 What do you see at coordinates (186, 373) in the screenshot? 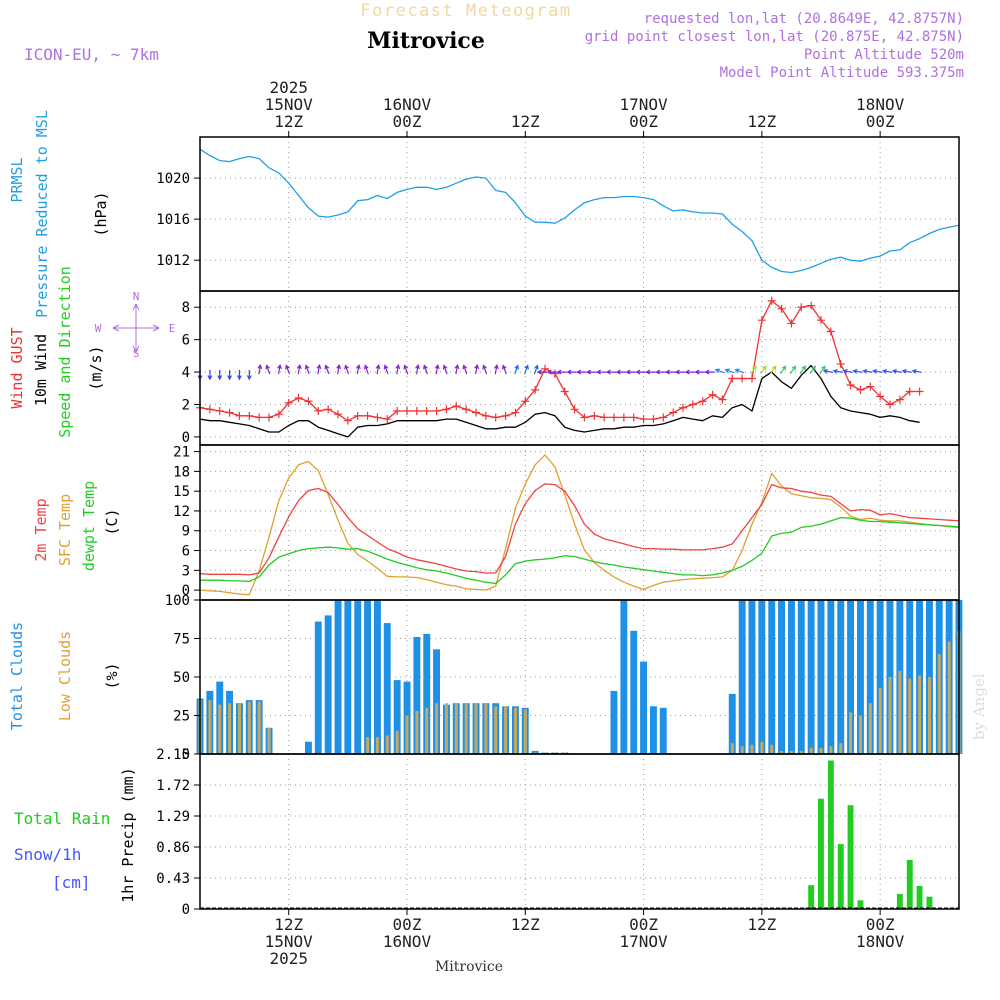
I see `wind-tick-label: 4` at bounding box center [186, 373].